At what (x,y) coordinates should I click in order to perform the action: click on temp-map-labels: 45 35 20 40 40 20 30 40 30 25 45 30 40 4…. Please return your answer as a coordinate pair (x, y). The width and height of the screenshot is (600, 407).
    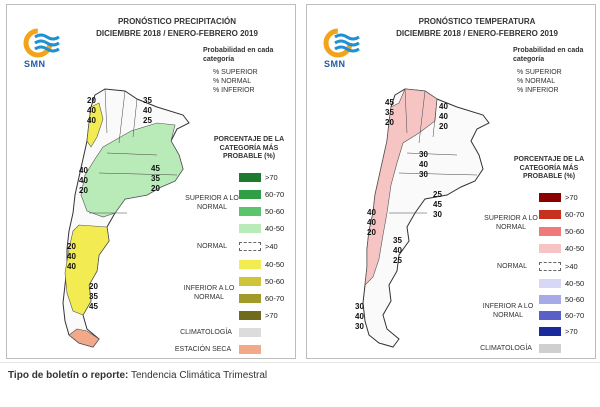
    Looking at the image, I should click on (401, 214).